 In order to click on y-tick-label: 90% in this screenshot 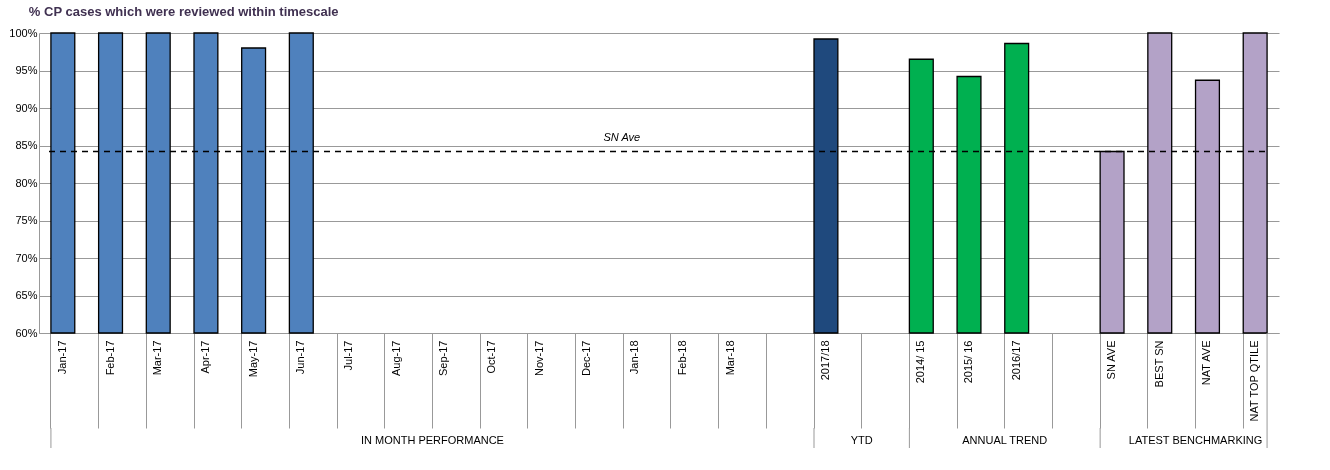, I will do `click(26, 107)`.